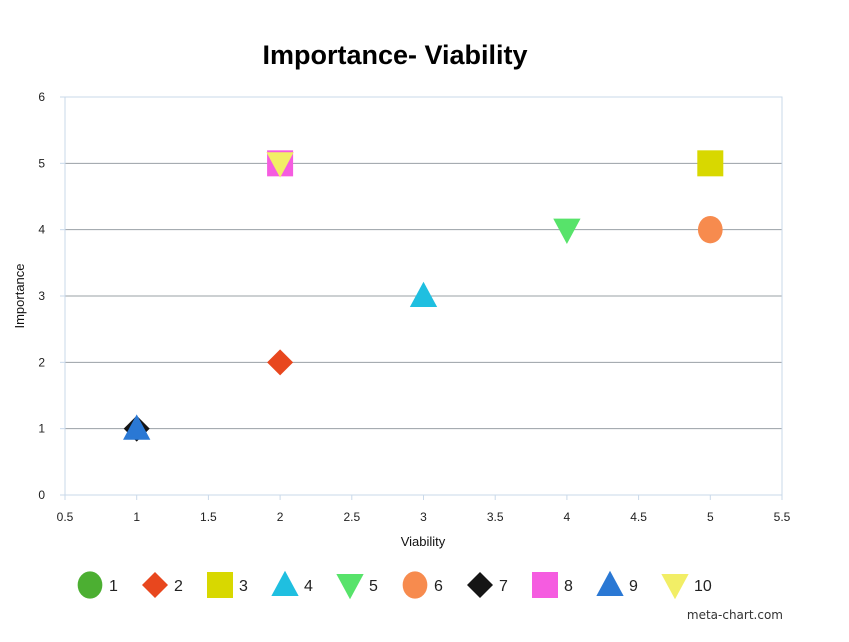 The width and height of the screenshot is (849, 642). What do you see at coordinates (567, 517) in the screenshot?
I see `x-tick-label: 4` at bounding box center [567, 517].